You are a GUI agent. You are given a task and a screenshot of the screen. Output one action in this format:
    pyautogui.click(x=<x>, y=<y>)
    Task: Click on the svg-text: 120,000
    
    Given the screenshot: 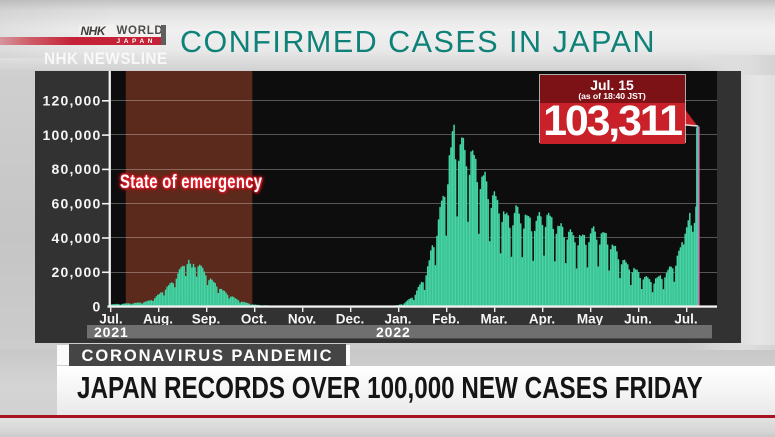 What is the action you would take?
    pyautogui.click(x=71, y=100)
    